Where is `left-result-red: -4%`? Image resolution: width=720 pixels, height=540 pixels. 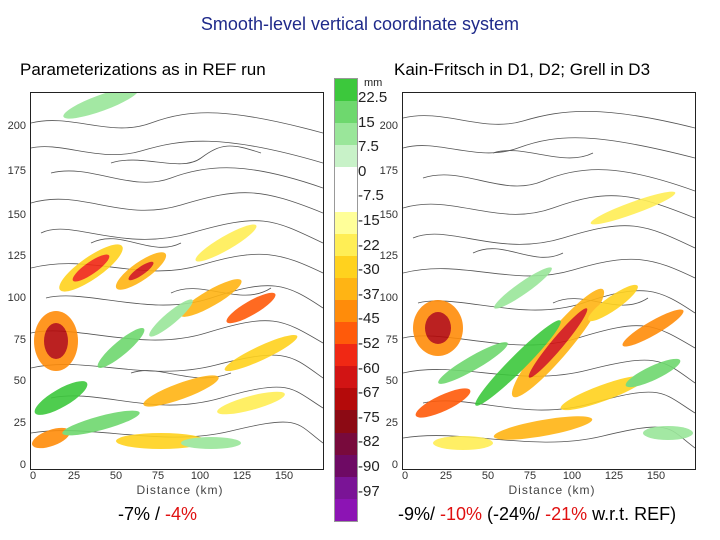
left-result-red: -4% is located at coordinates (181, 514).